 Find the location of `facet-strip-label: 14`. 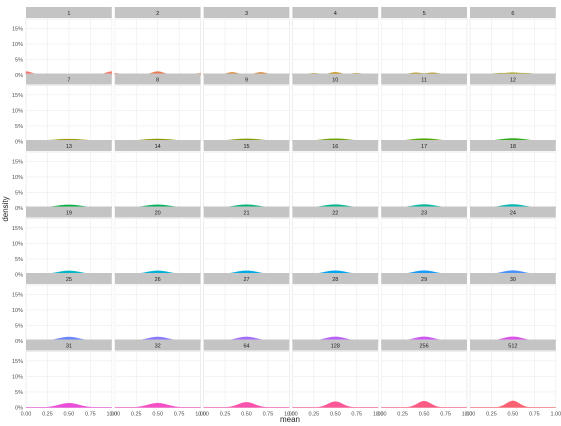

facet-strip-label: 14 is located at coordinates (158, 147).